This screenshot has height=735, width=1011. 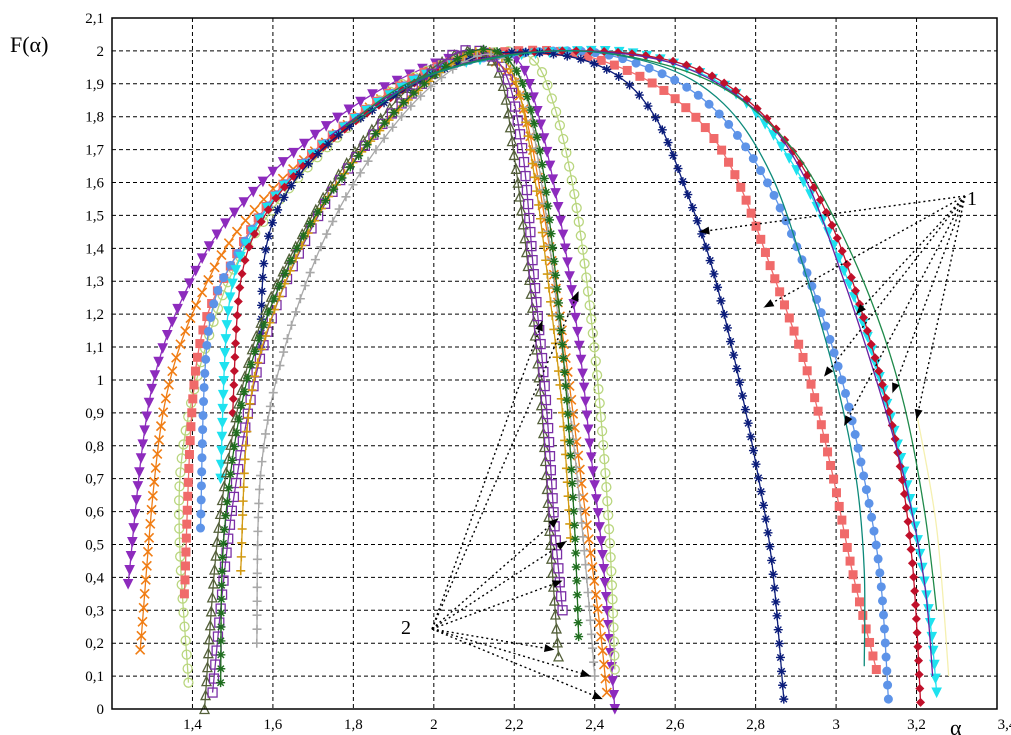 What do you see at coordinates (1004, 725) in the screenshot?
I see `x-tick-label: 3,4` at bounding box center [1004, 725].